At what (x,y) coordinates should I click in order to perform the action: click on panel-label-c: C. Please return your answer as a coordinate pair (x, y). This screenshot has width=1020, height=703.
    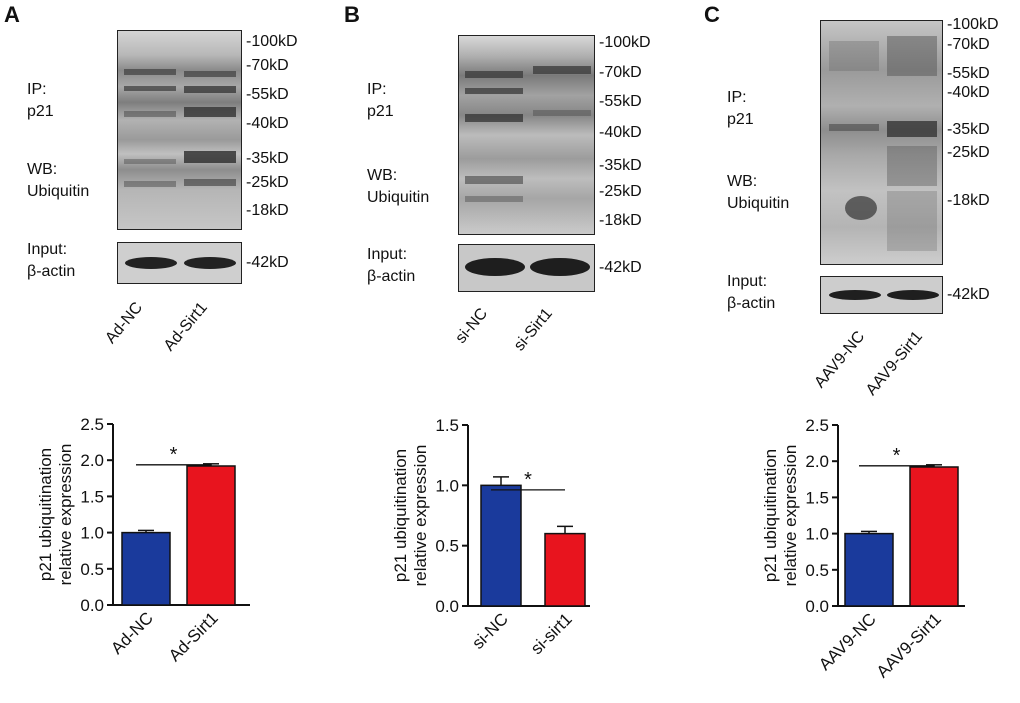
    Looking at the image, I should click on (712, 14).